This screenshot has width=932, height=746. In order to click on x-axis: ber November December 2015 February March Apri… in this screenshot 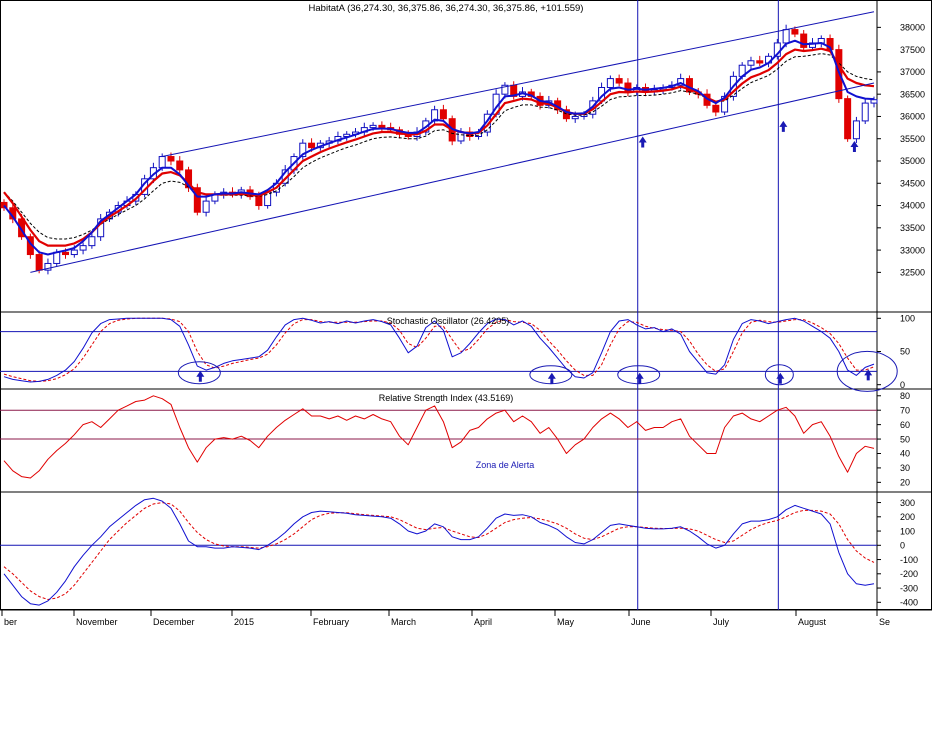, I will do `click(445, 618)`.